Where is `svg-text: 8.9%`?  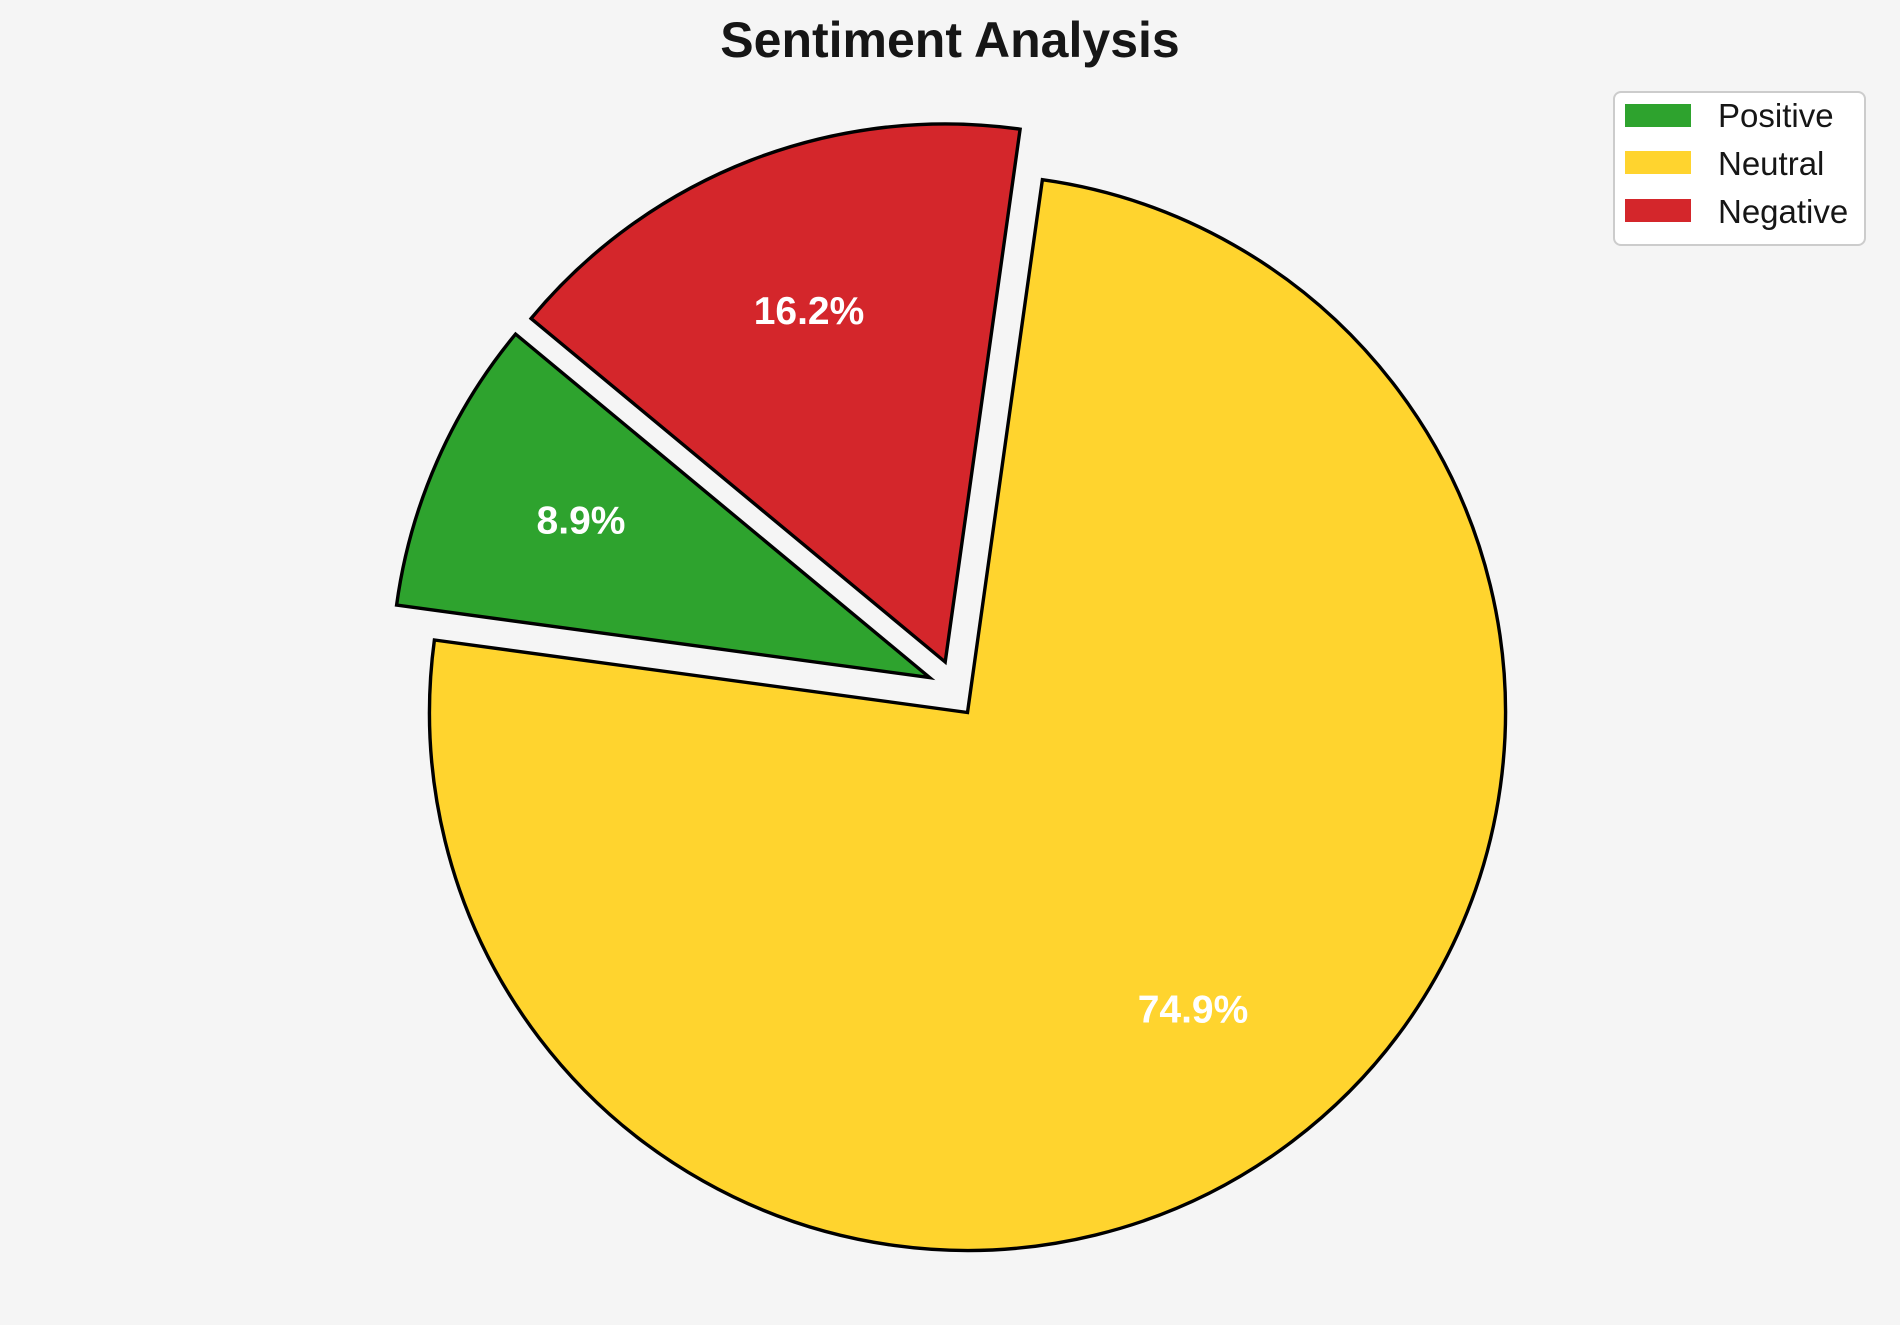
svg-text: 8.9% is located at coordinates (581, 521).